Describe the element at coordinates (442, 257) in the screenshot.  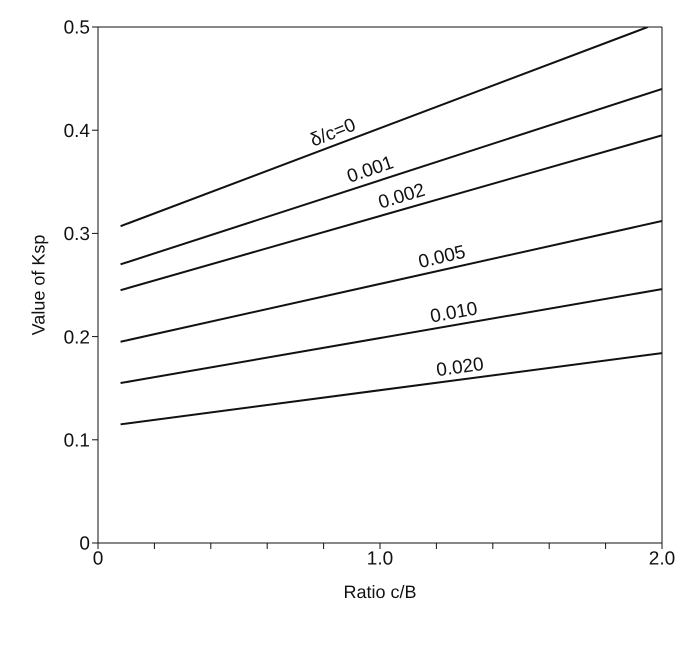
I see `annotation: 0.005` at that location.